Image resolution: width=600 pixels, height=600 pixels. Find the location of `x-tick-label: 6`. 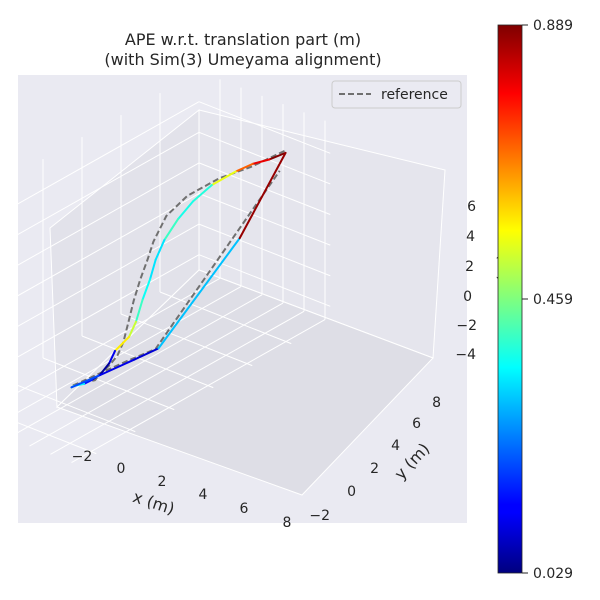

x-tick-label: 6 is located at coordinates (244, 509).